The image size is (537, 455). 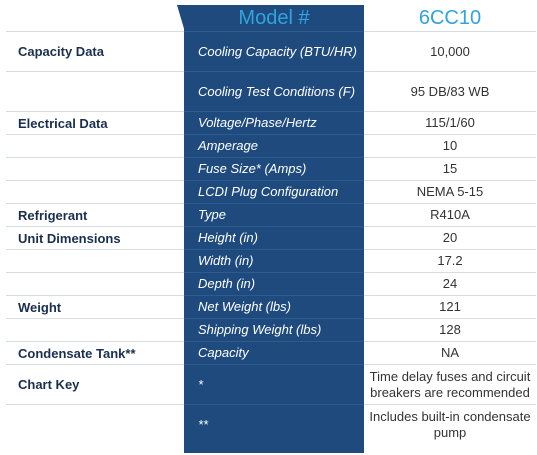 I want to click on attribute-value: 10,000, so click(x=450, y=51).